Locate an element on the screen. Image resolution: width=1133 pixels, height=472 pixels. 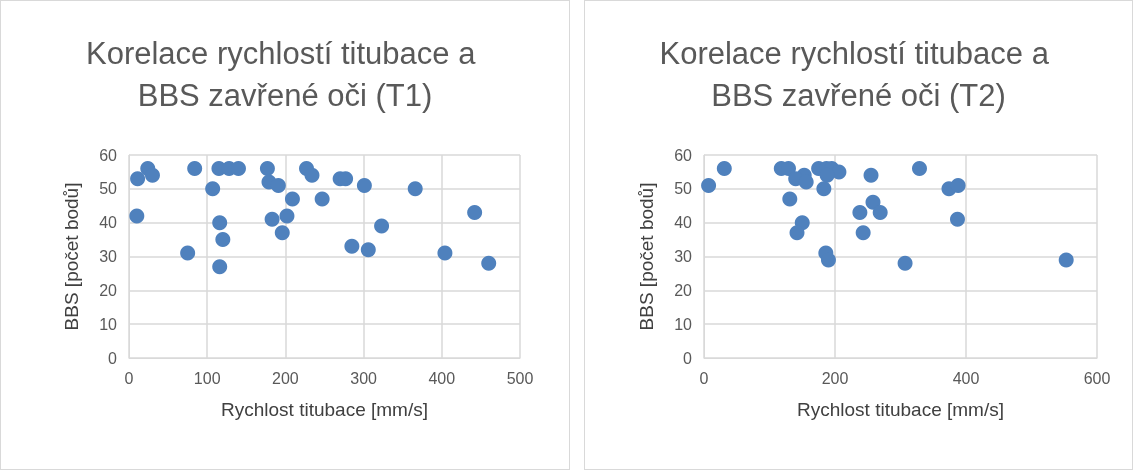
x-tick-label: 600 is located at coordinates (1097, 378).